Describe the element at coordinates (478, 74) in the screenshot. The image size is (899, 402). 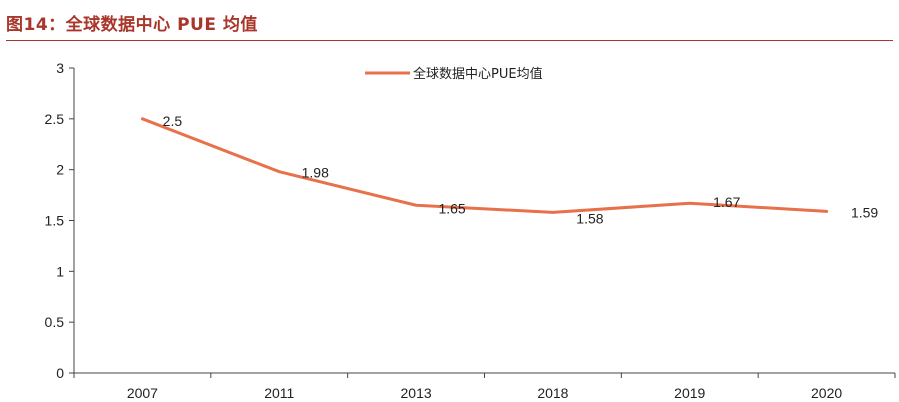
I see `legend-label: 全球数据中心PUE均值` at that location.